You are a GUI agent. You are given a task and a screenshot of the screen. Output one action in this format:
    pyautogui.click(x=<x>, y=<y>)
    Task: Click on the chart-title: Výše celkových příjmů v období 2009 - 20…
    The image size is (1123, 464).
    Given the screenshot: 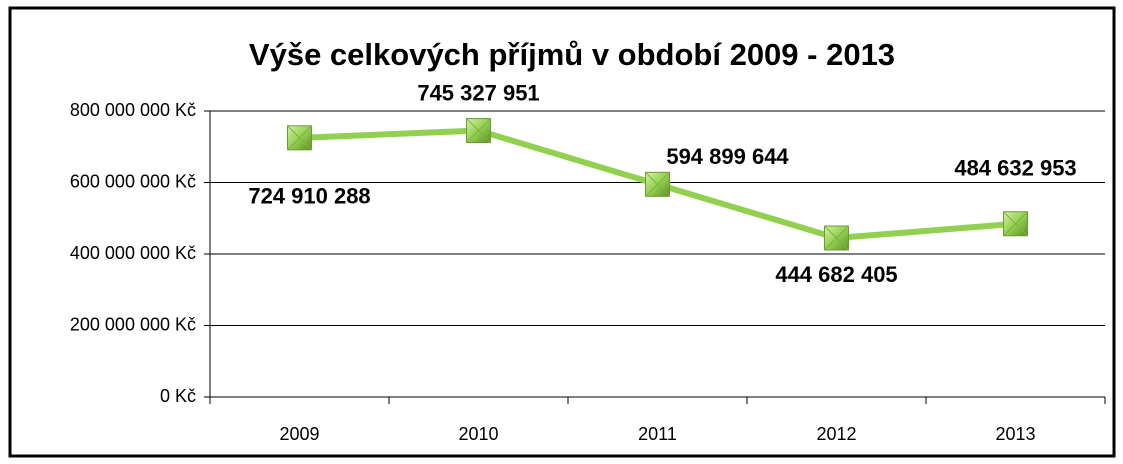 What is the action you would take?
    pyautogui.click(x=572, y=54)
    